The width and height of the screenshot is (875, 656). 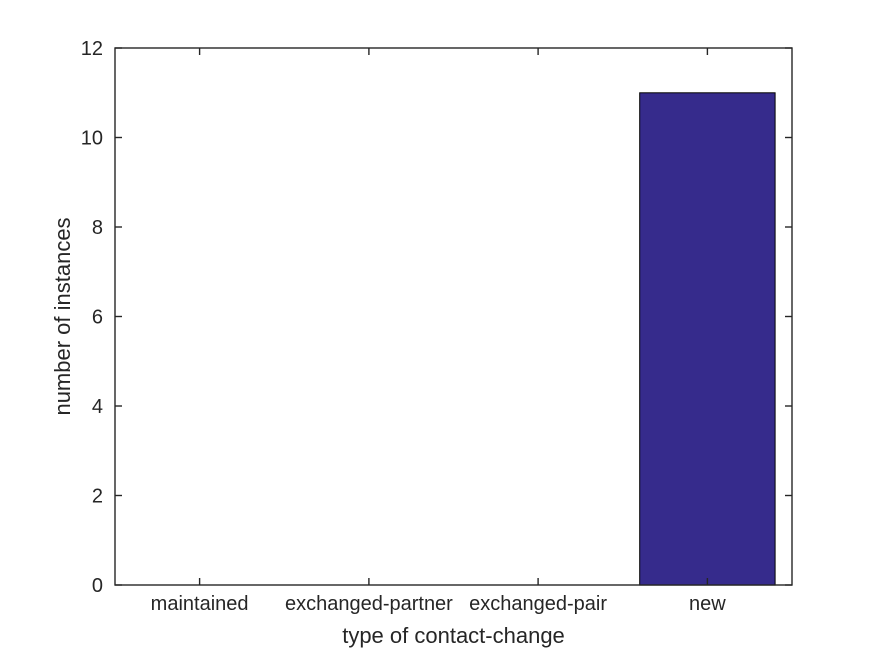 What do you see at coordinates (92, 49) in the screenshot?
I see `y-tick-label-12: 12` at bounding box center [92, 49].